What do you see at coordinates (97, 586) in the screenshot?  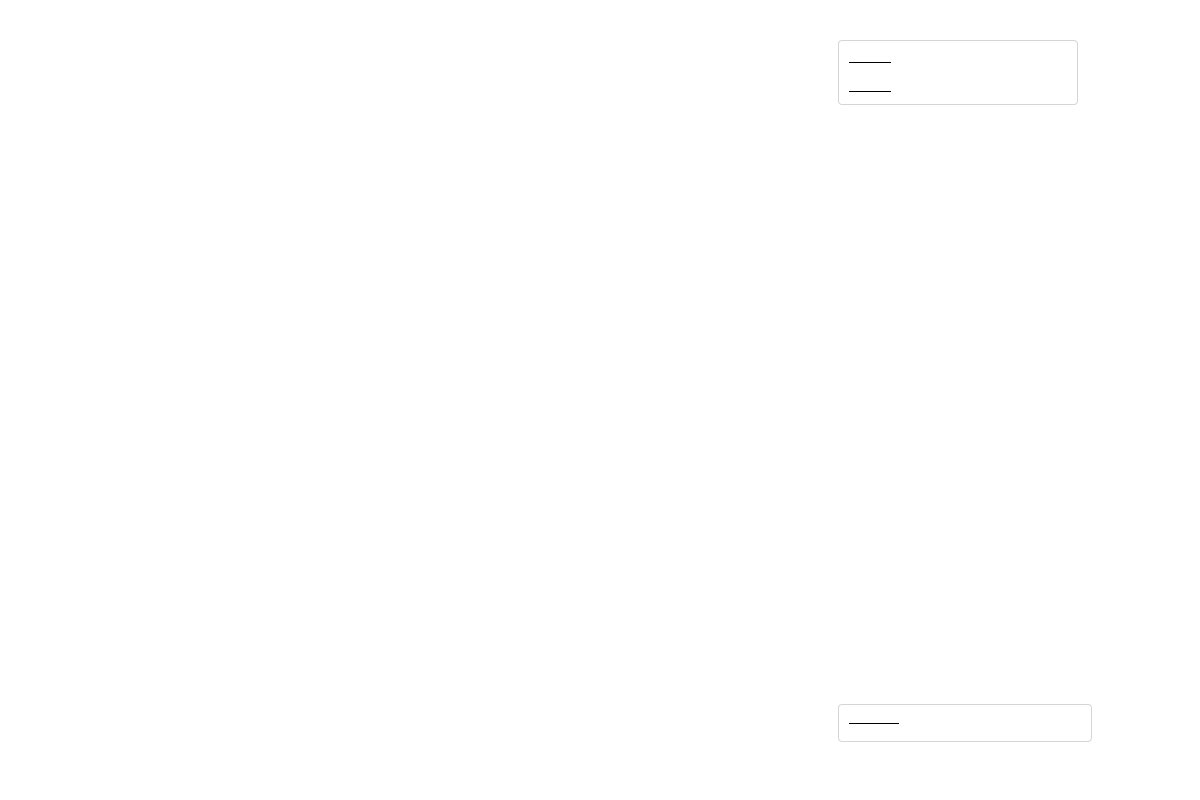 I see `occluded-xtick-fragment` at bounding box center [97, 586].